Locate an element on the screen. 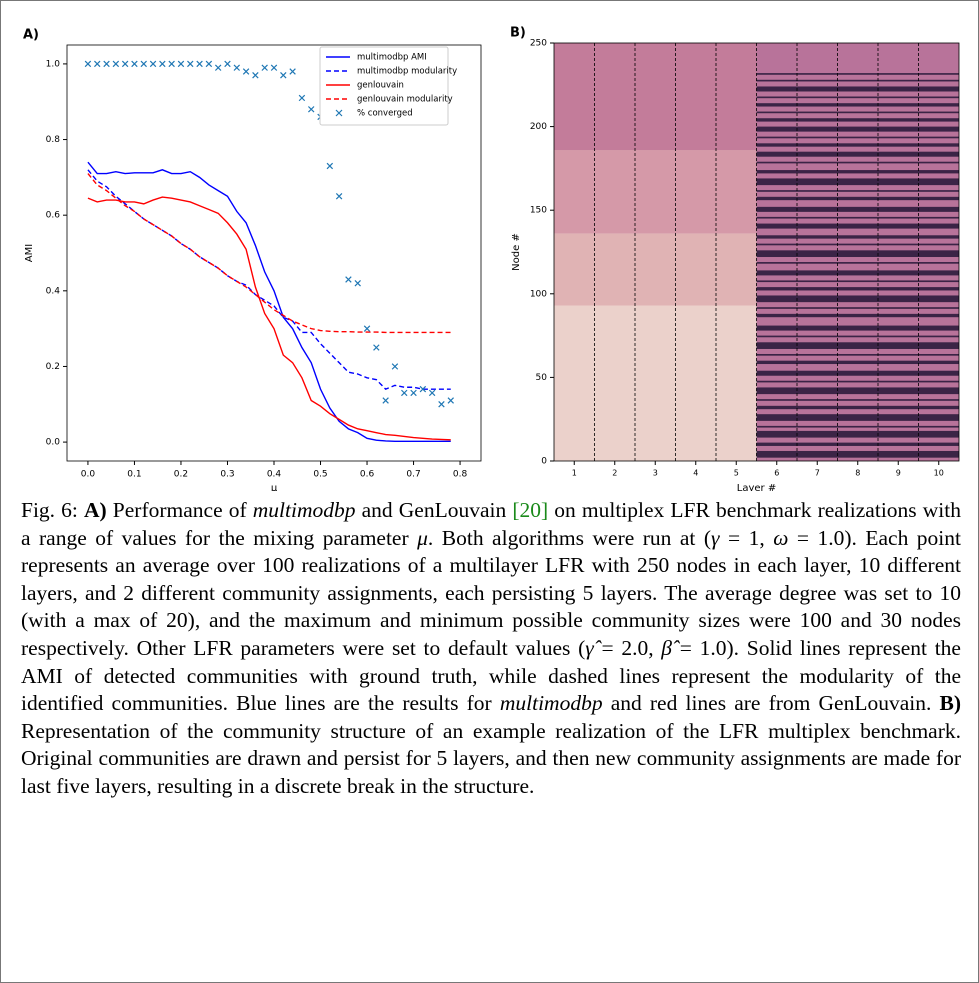 This screenshot has height=983, width=979. x-tick-label: 0.6 is located at coordinates (367, 475).